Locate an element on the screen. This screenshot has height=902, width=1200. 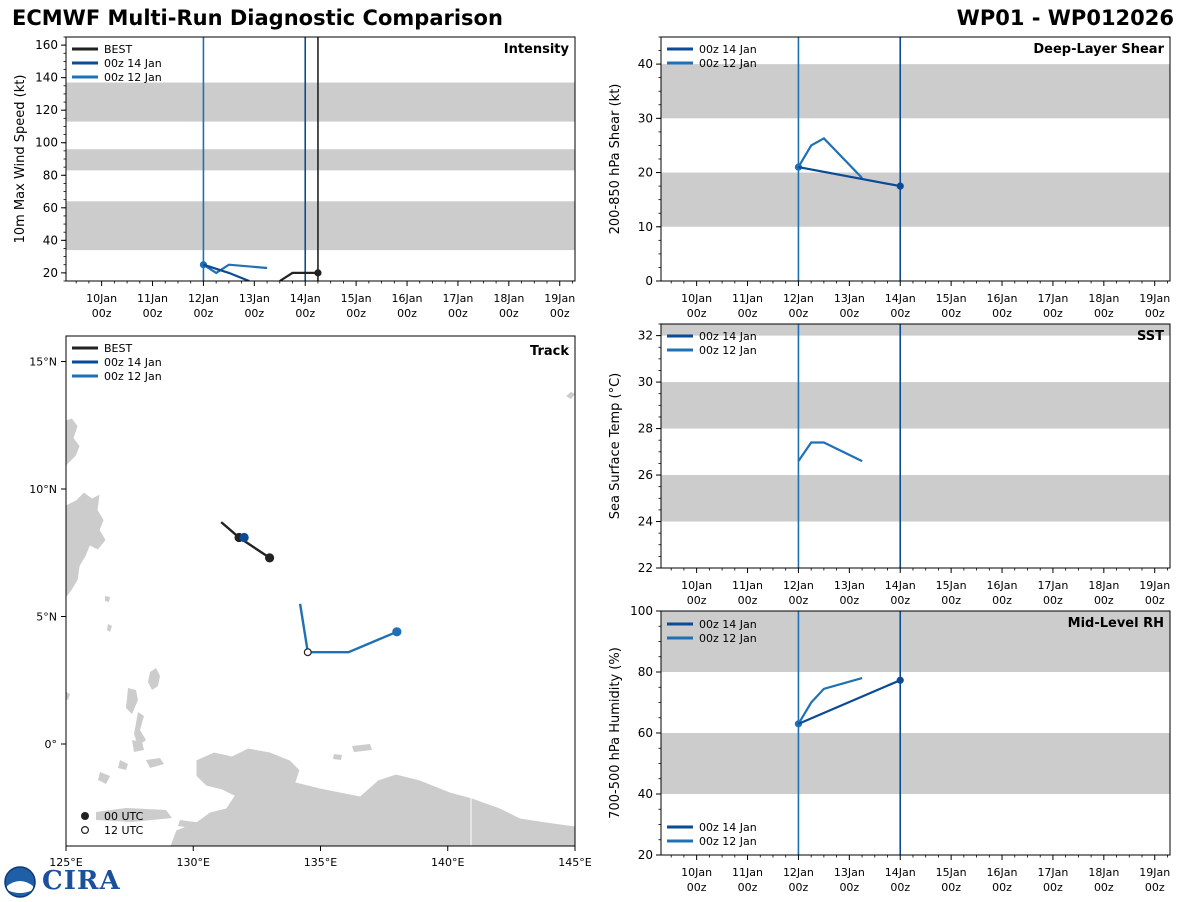
x-tick-label: 130°E is located at coordinates (193, 862).